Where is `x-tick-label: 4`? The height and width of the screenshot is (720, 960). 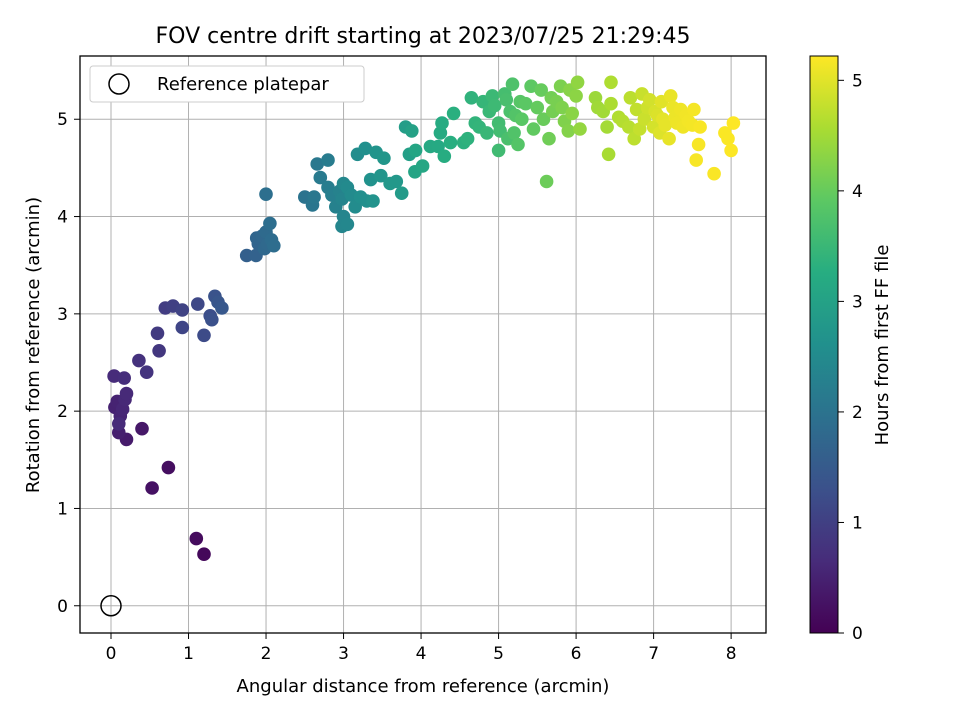 x-tick-label: 4 is located at coordinates (421, 654).